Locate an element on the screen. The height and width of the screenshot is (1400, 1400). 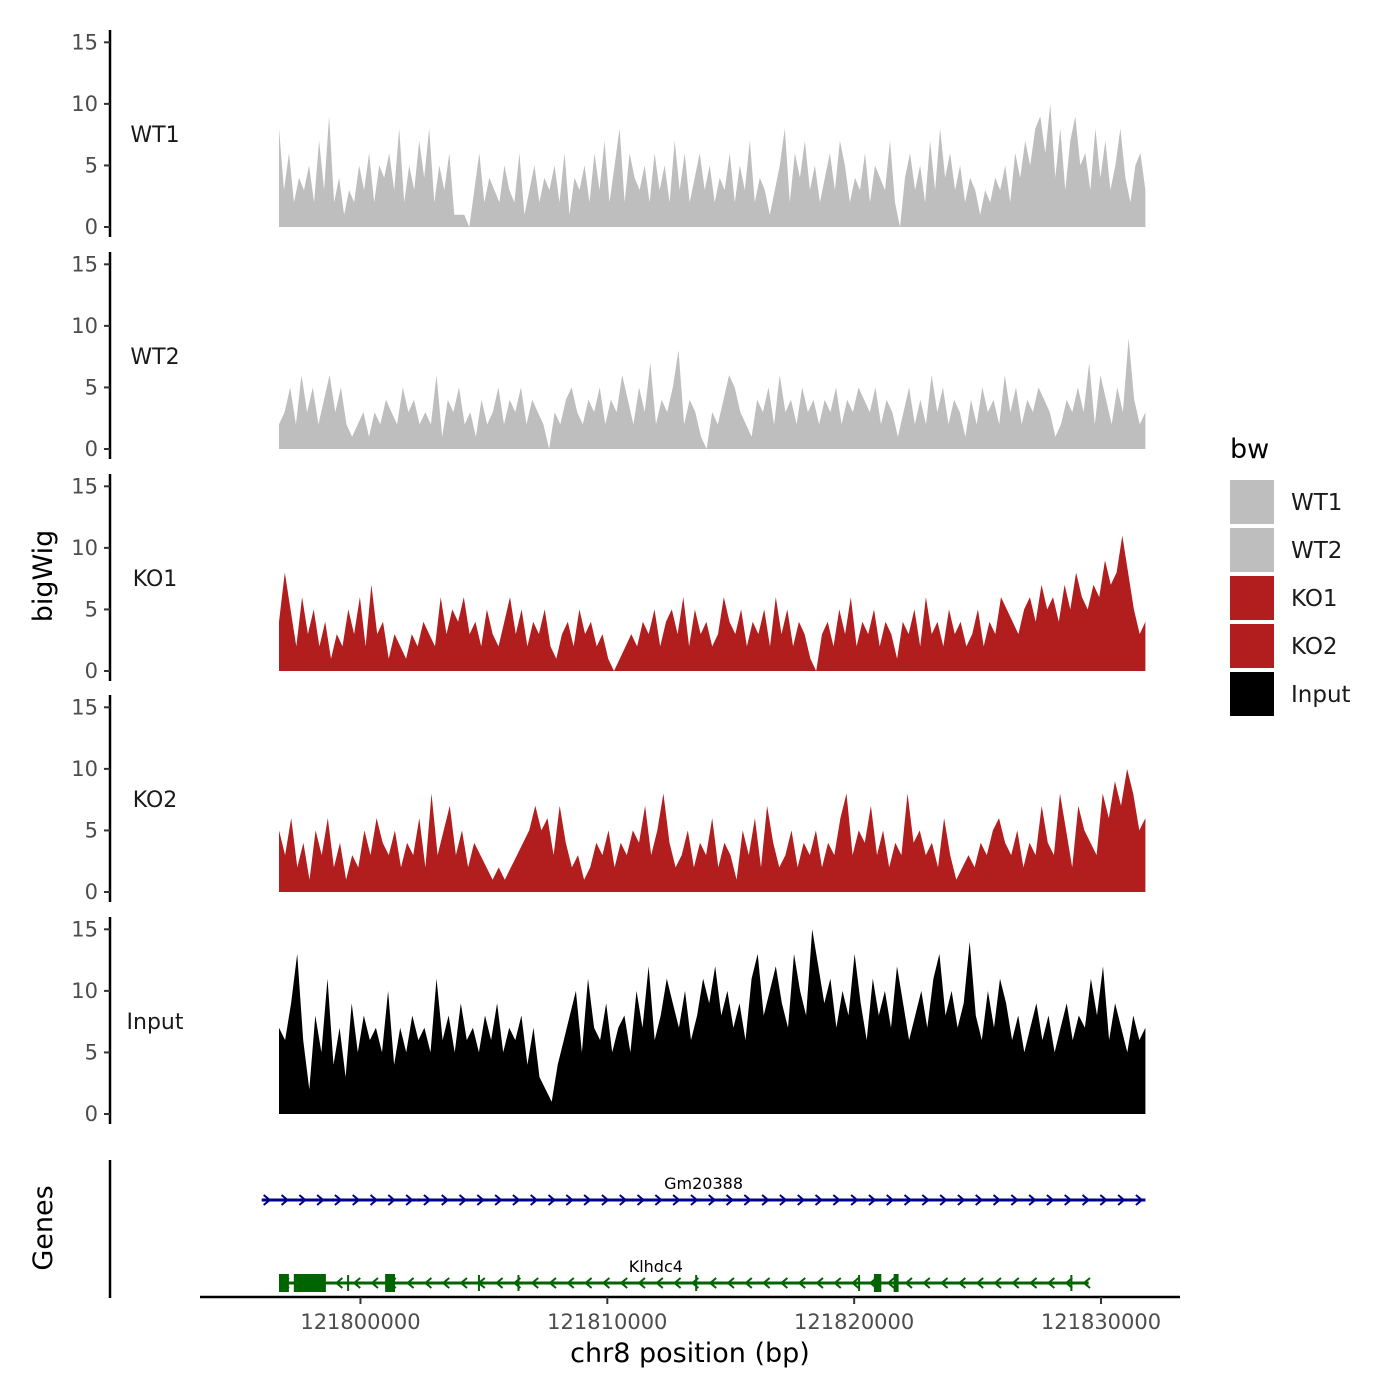
gene-label: Gm20388 is located at coordinates (703, 1183).